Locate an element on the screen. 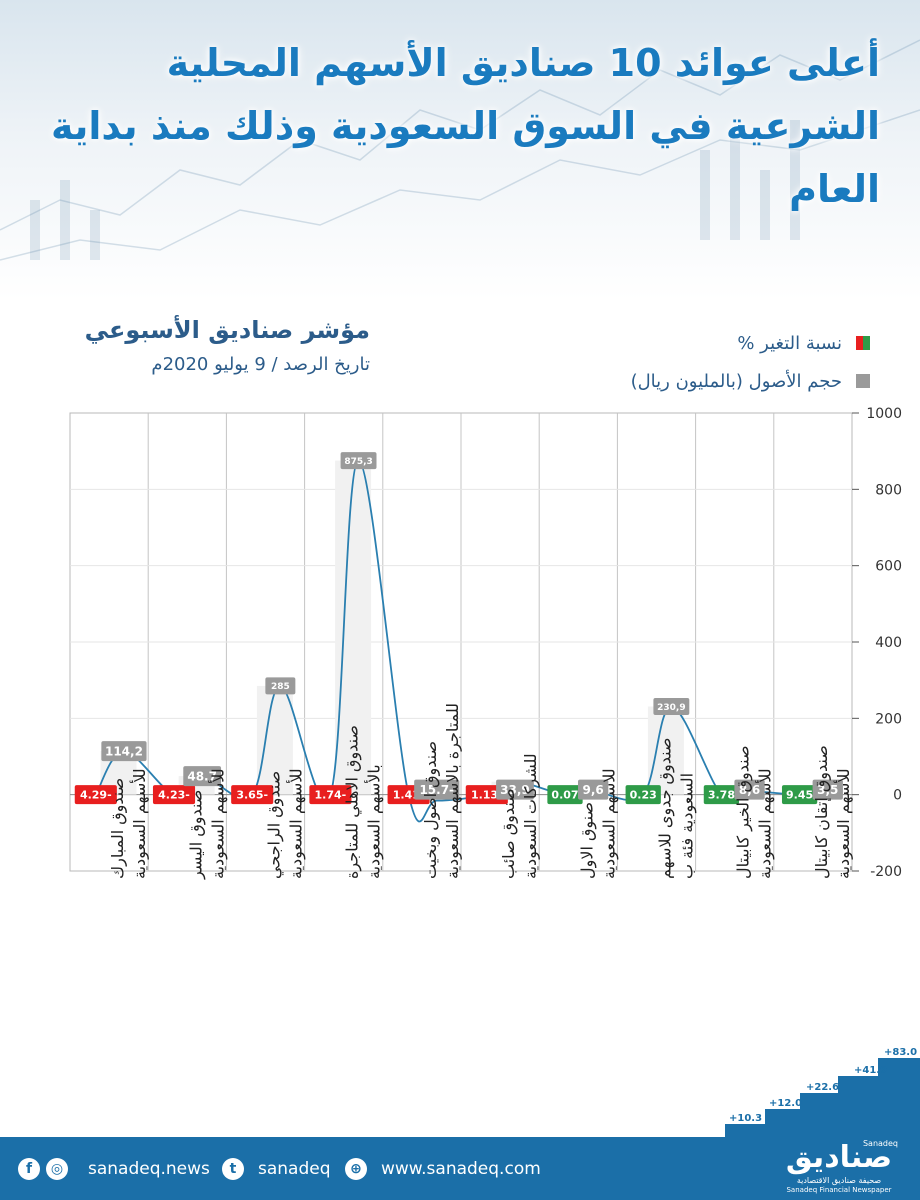 The image size is (920, 1200). category-label: صندوق الاهلي للمتاجرة بالأسهم السعودية is located at coordinates (364, 802).